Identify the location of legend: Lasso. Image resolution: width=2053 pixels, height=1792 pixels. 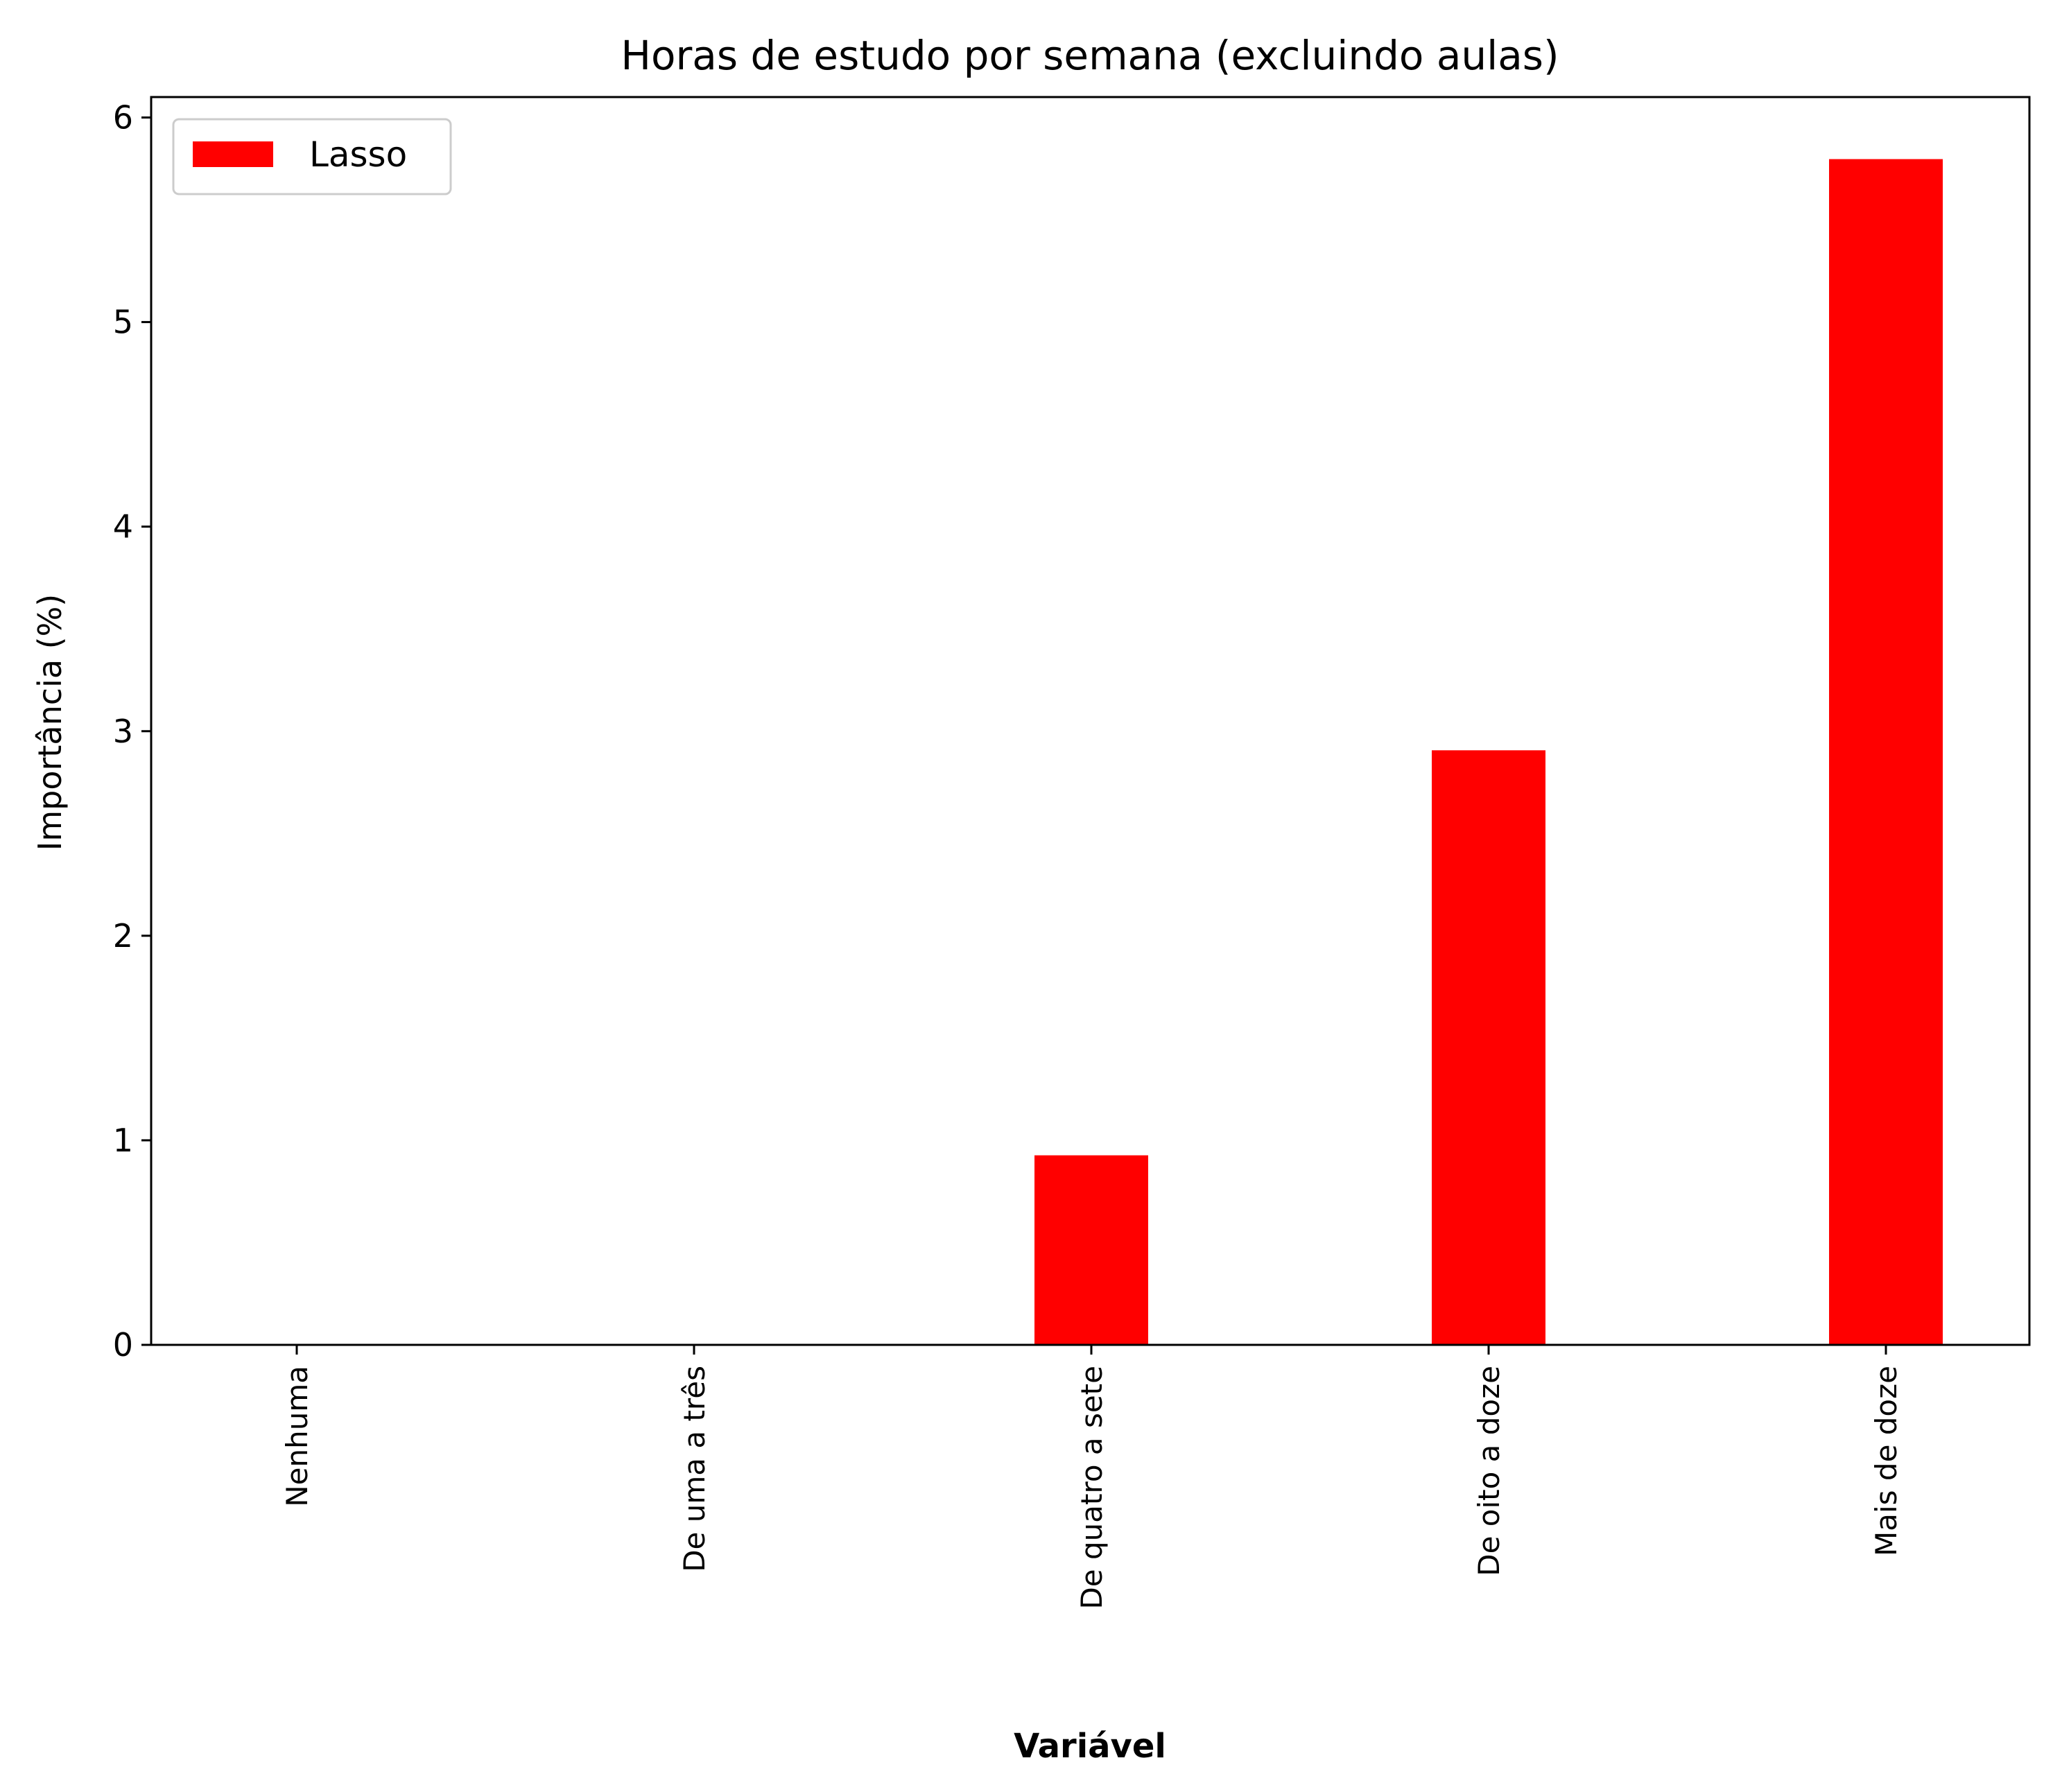
(312, 156).